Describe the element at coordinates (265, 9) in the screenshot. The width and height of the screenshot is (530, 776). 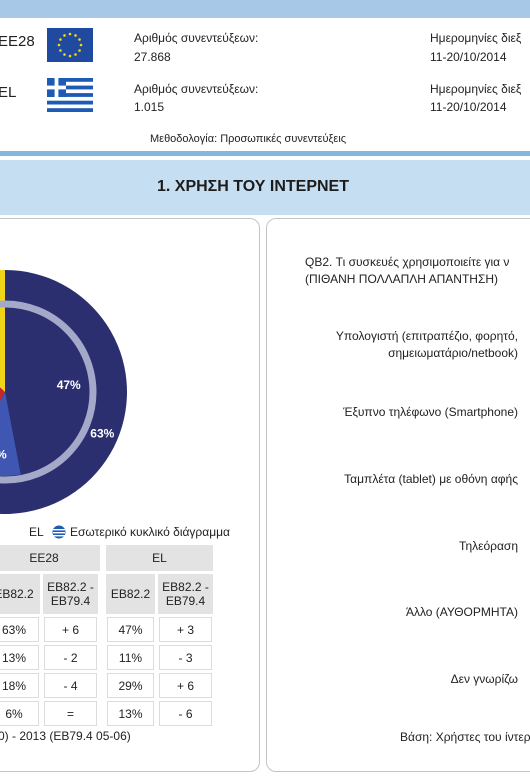
I see `top-bar` at that location.